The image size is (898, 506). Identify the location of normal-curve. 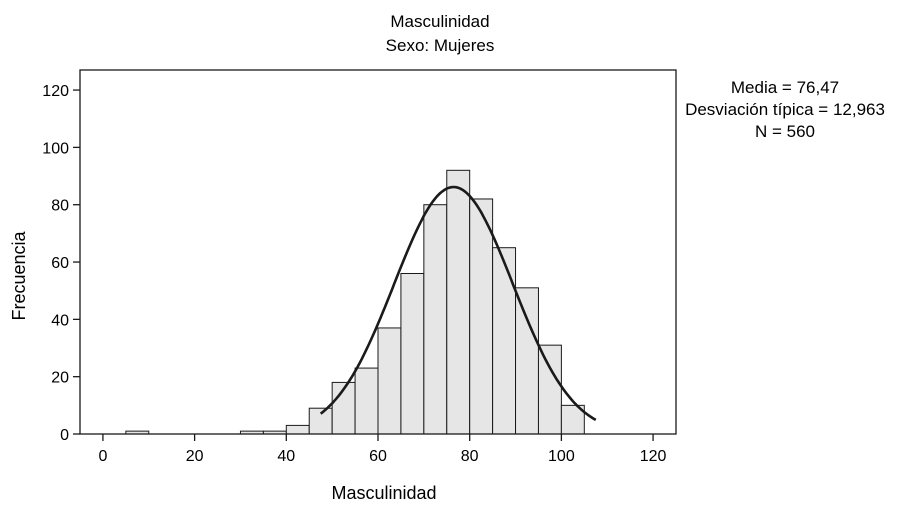
(458, 303).